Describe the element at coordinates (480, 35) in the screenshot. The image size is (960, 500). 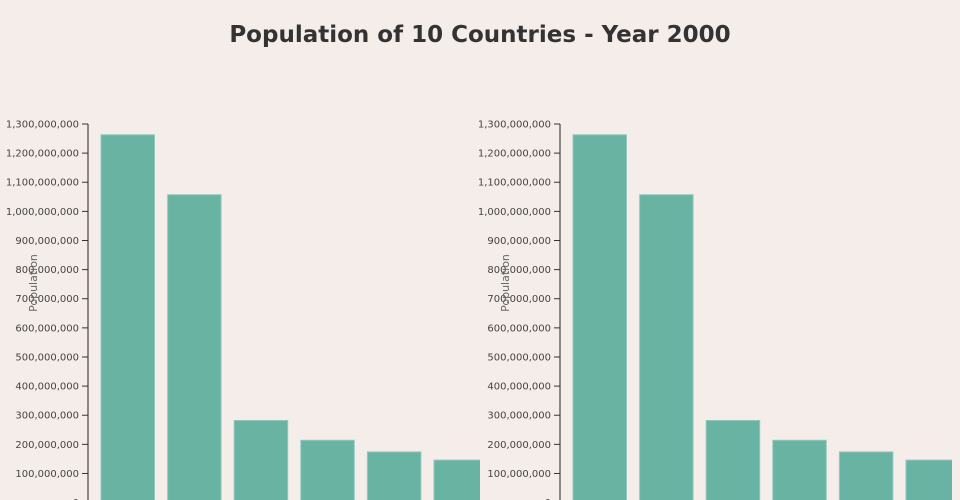
I see `chart-title: Population of 10 Countries - Year 2000` at that location.